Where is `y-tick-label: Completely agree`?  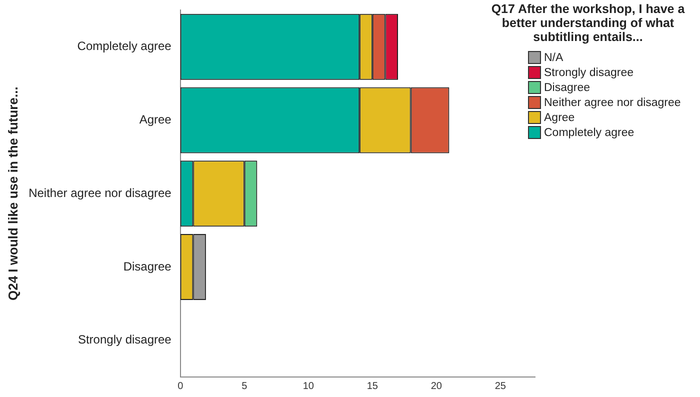 y-tick-label: Completely agree is located at coordinates (124, 46).